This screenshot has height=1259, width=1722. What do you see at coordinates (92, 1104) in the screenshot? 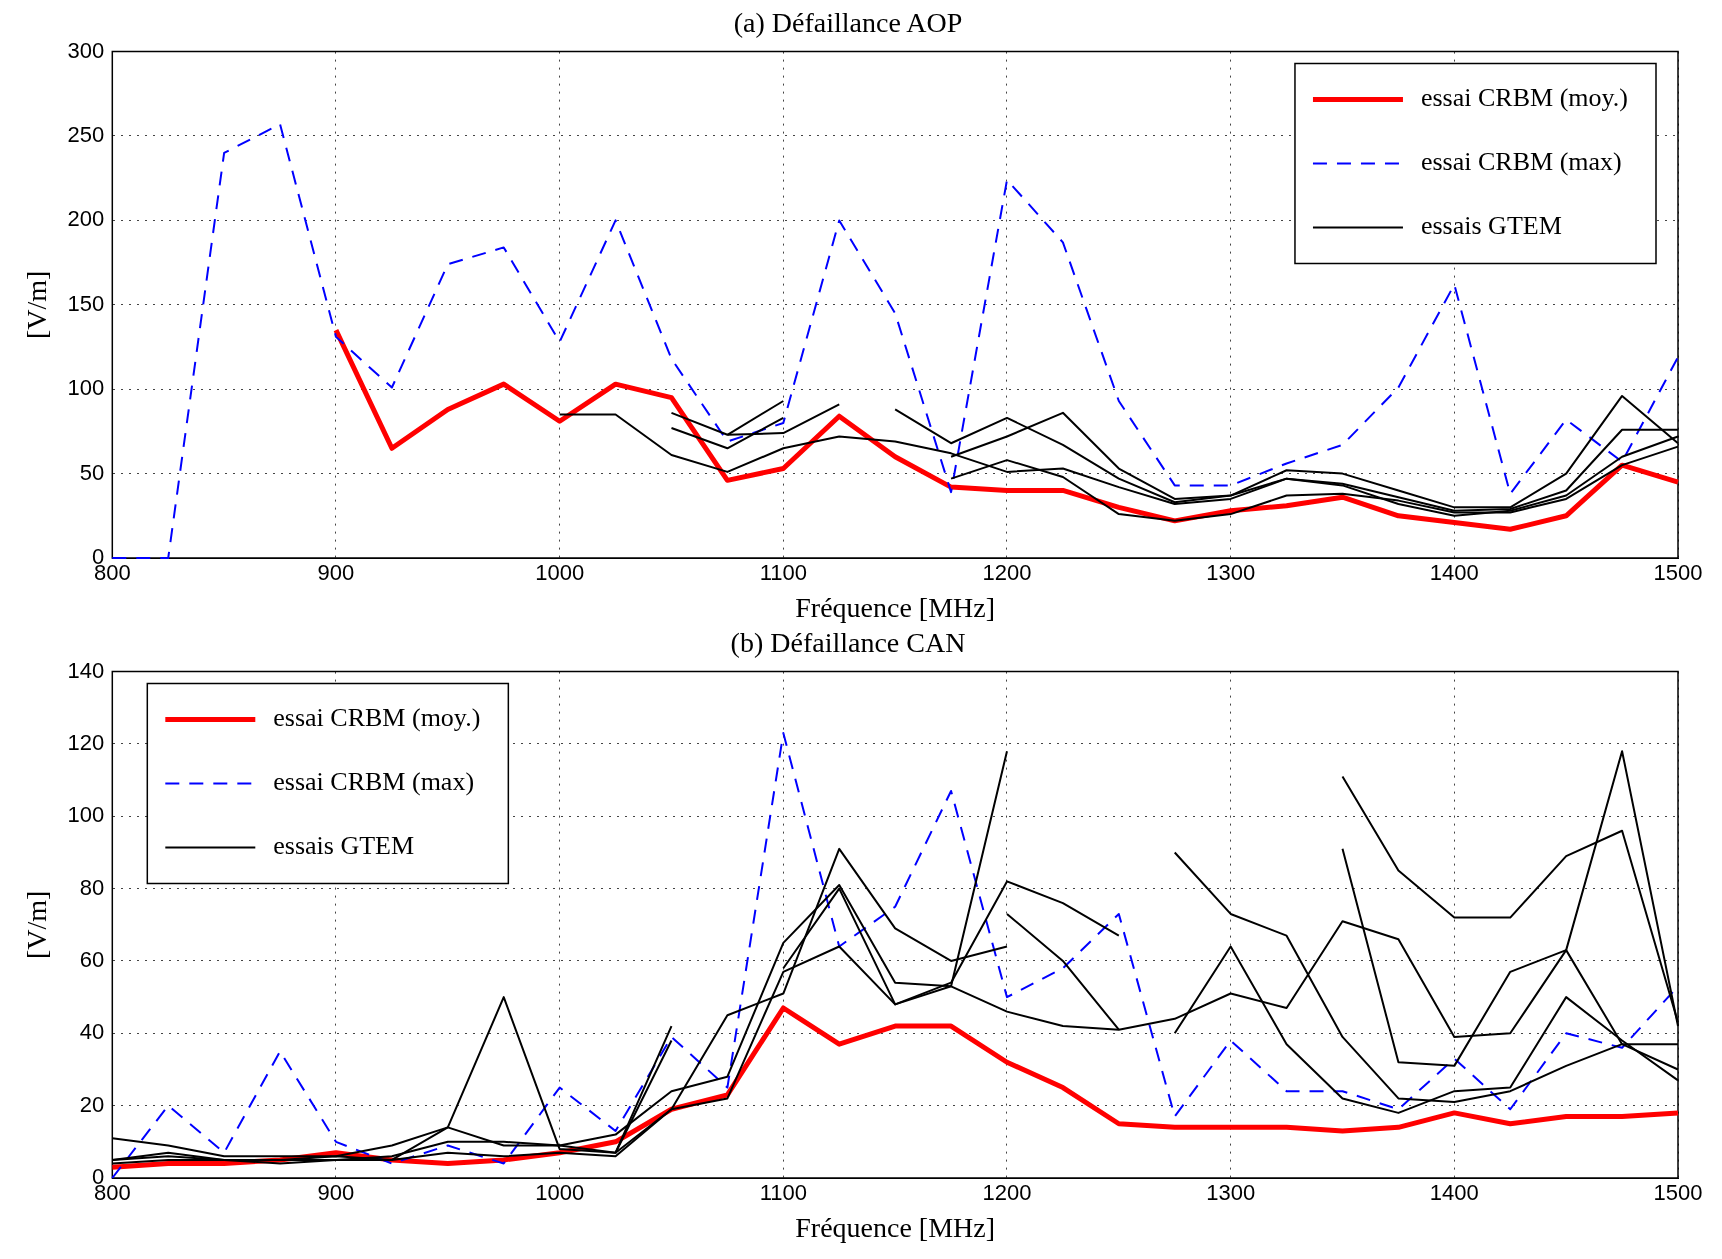
I see `y-tick-label: 20` at bounding box center [92, 1104].